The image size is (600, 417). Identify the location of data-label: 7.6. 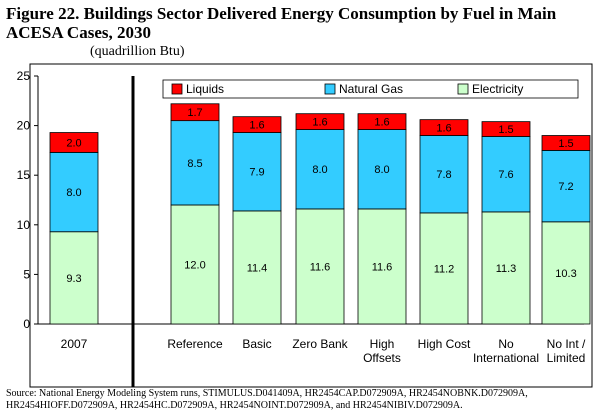
(505, 175).